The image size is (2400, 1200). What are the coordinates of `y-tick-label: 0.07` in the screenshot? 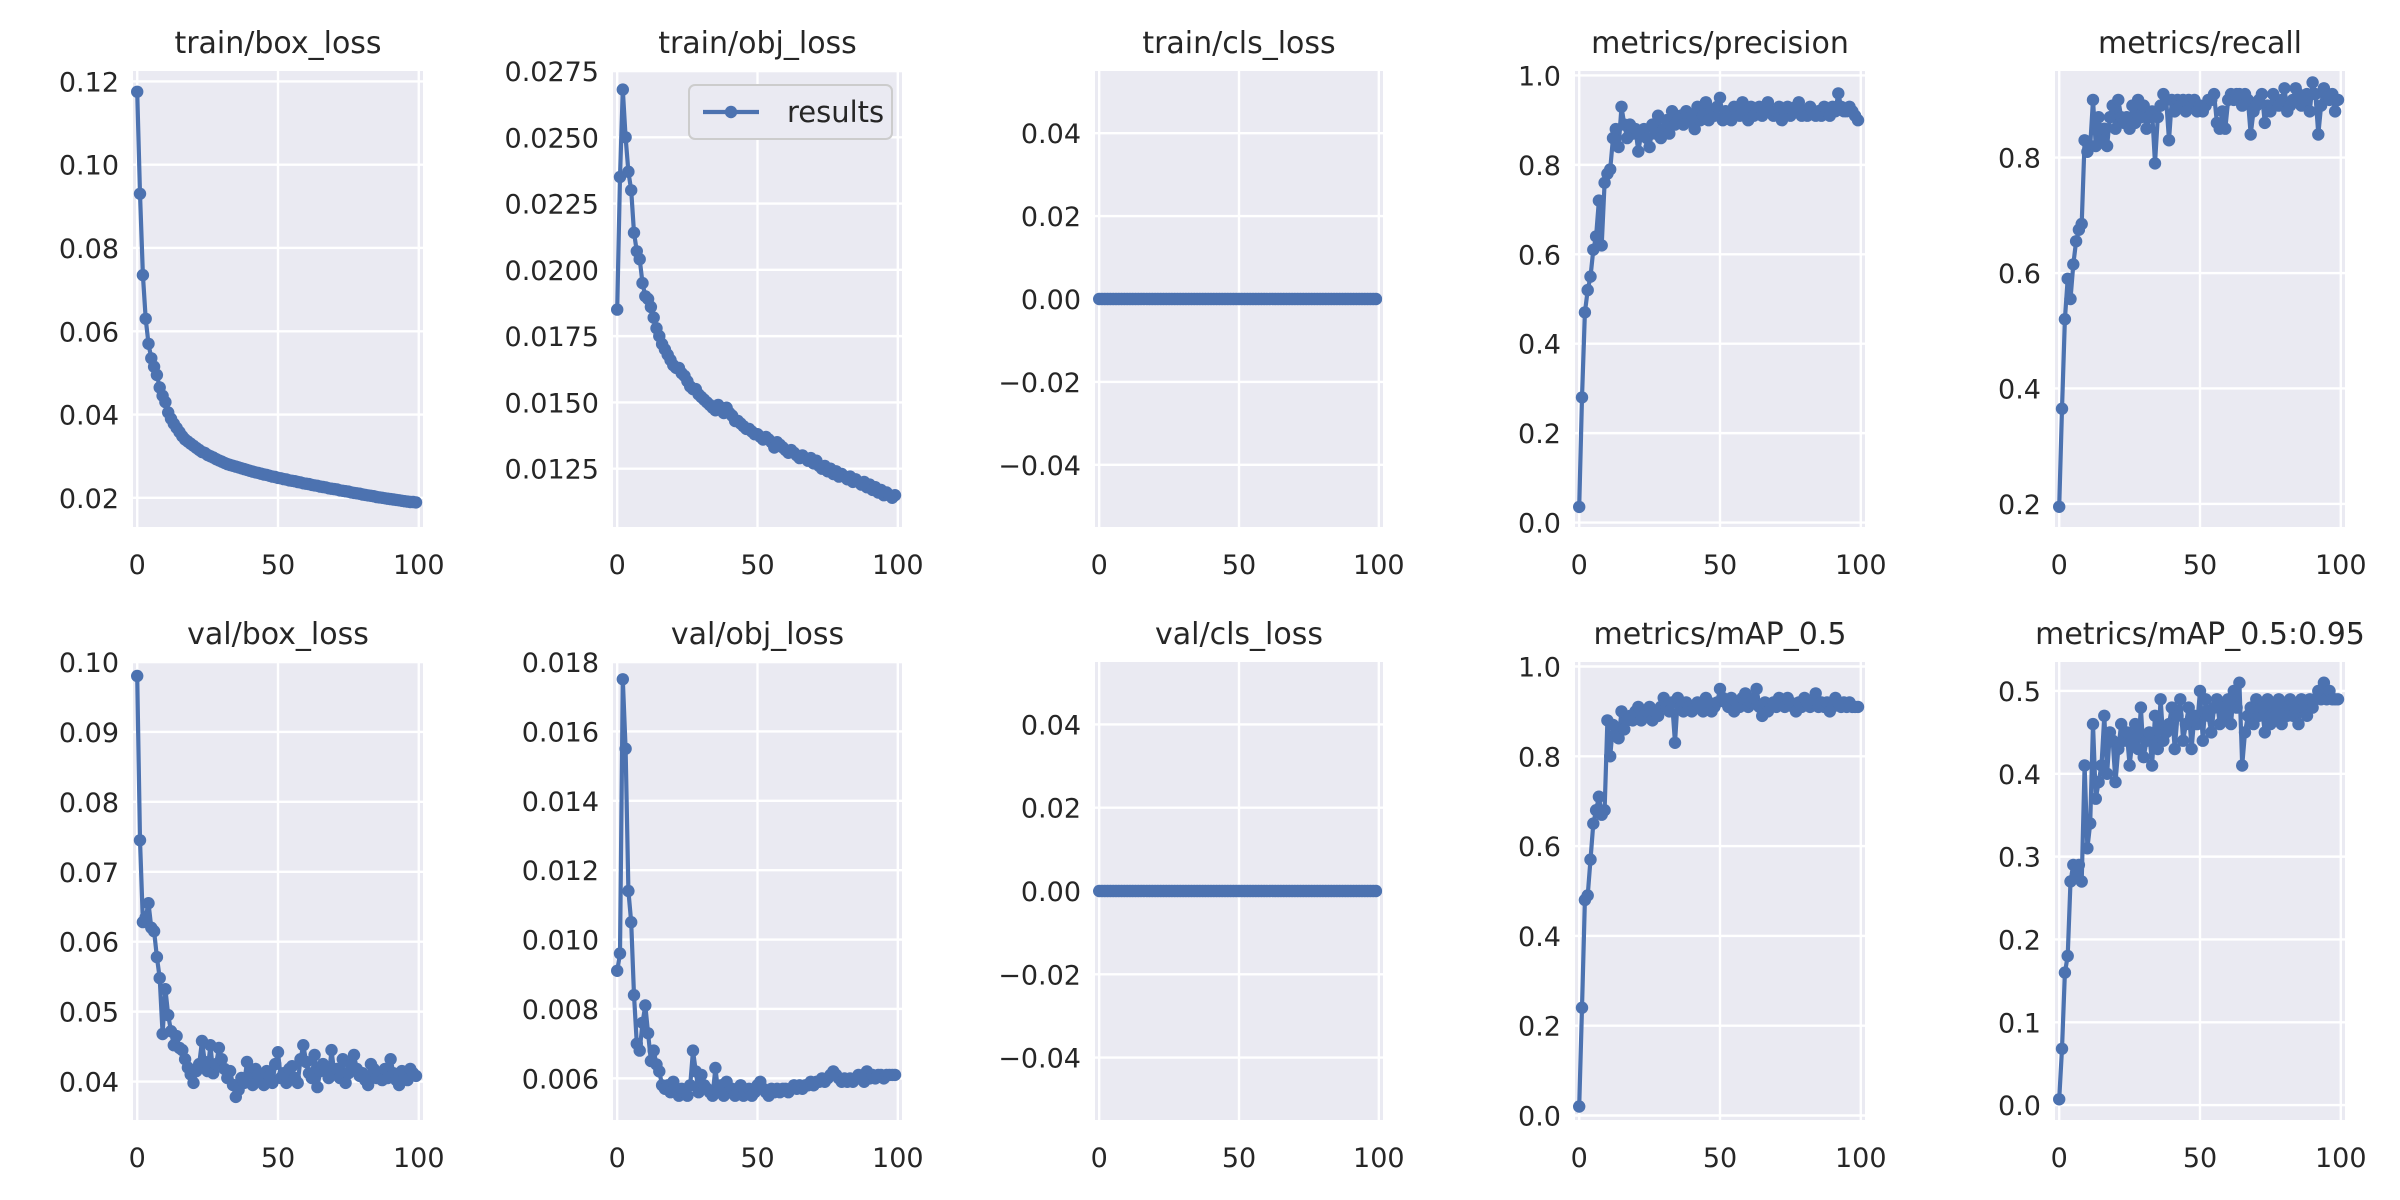 It's located at (89, 873).